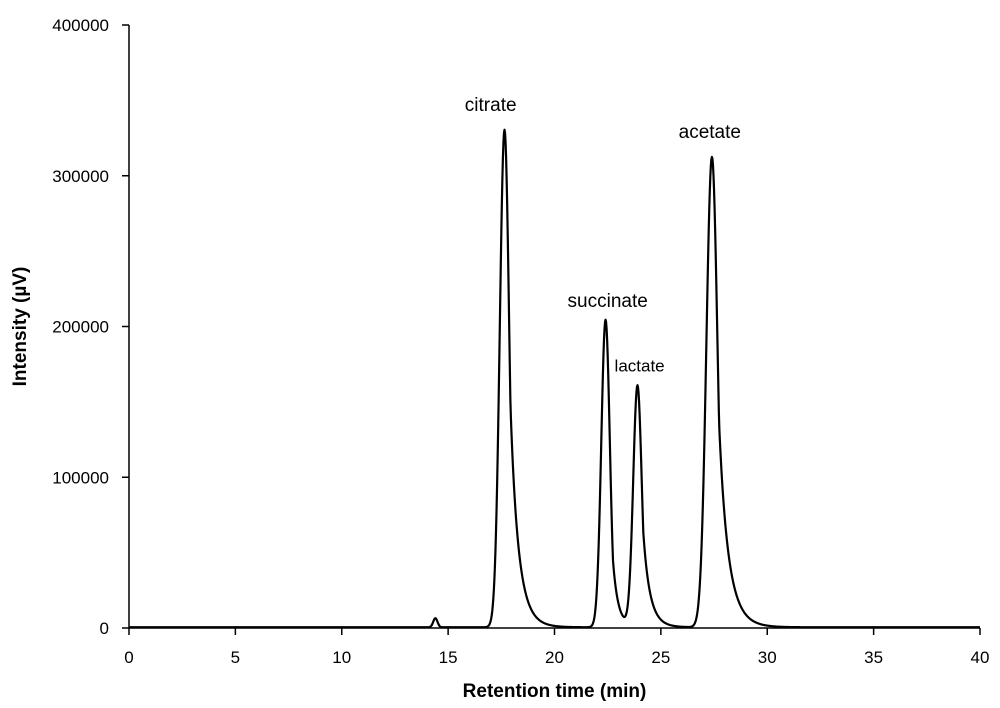 The width and height of the screenshot is (1000, 708). Describe the element at coordinates (80, 25) in the screenshot. I see `y-tick-label: 400000` at that location.